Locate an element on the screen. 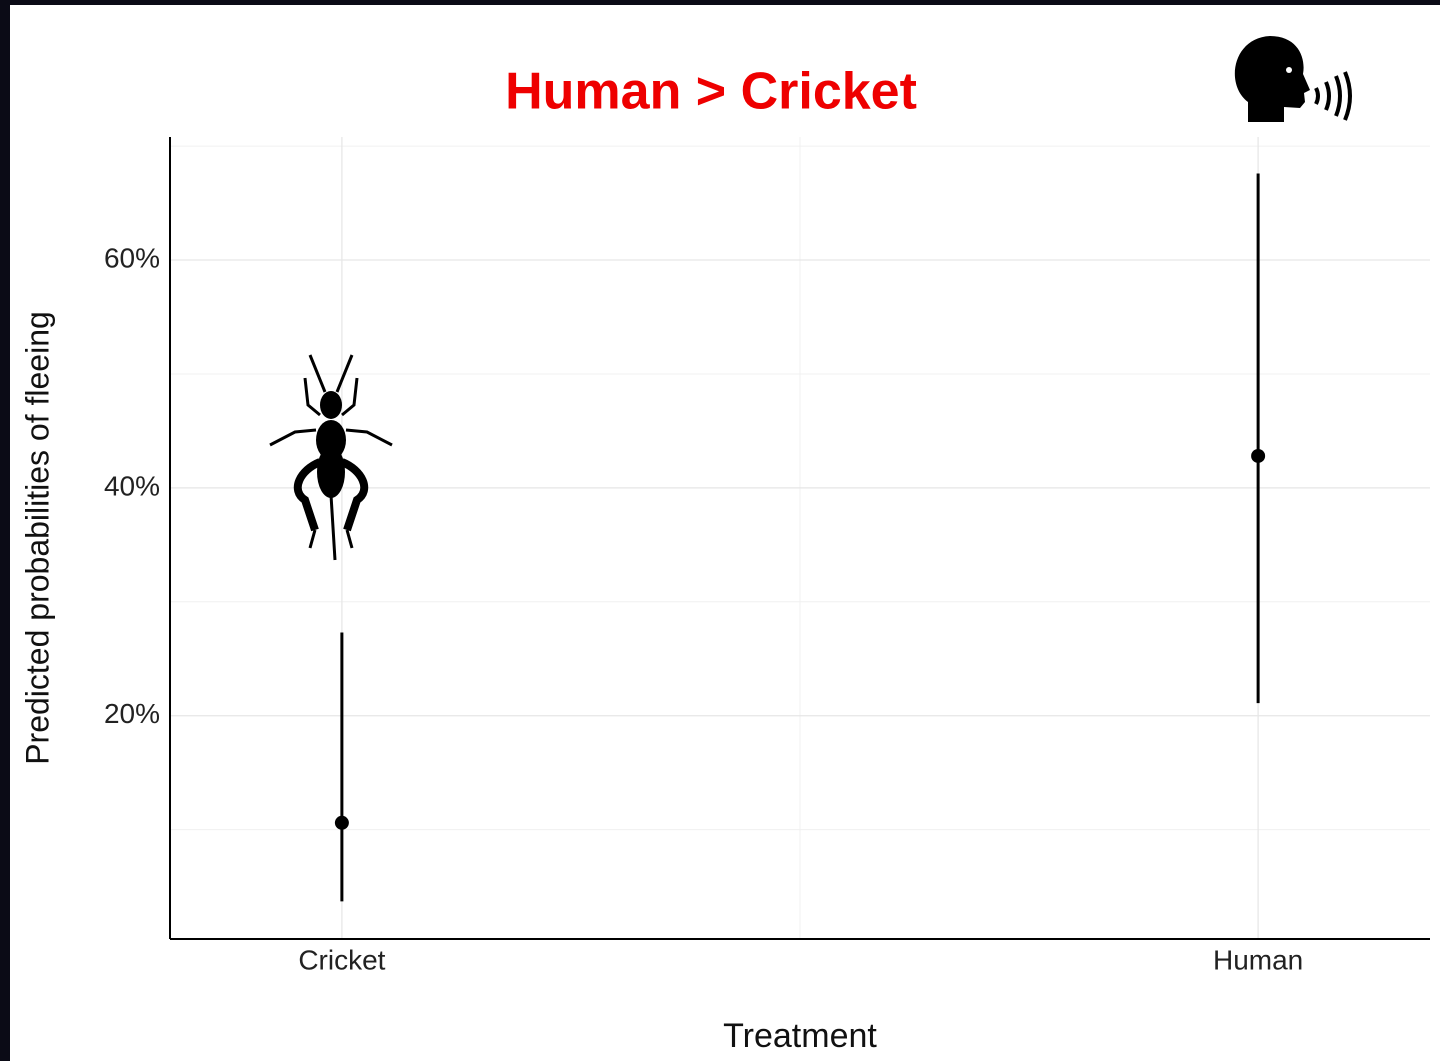 The height and width of the screenshot is (1061, 1440). x-tick-label: Human is located at coordinates (1258, 959).